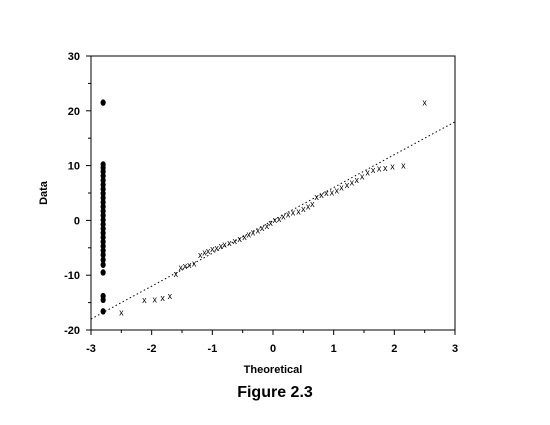 The height and width of the screenshot is (425, 550). Describe the element at coordinates (275, 392) in the screenshot. I see `figure-caption: Figure 2.3` at that location.